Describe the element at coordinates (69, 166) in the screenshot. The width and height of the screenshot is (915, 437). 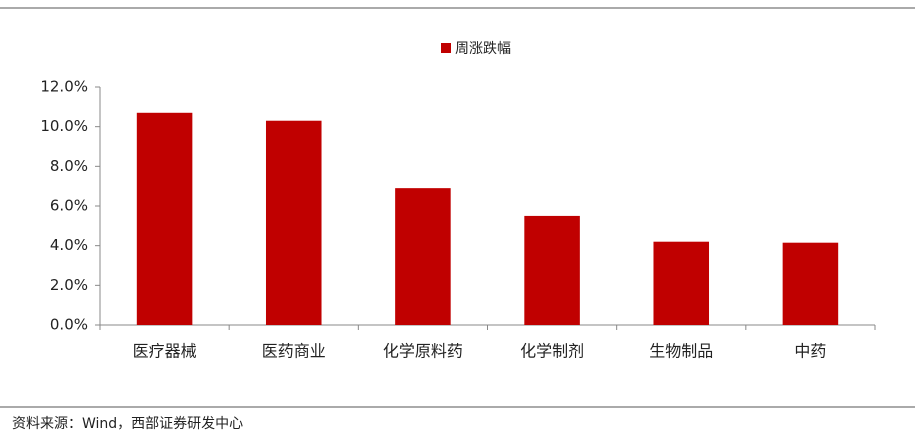
I see `y-tick-label: 8.0%` at that location.